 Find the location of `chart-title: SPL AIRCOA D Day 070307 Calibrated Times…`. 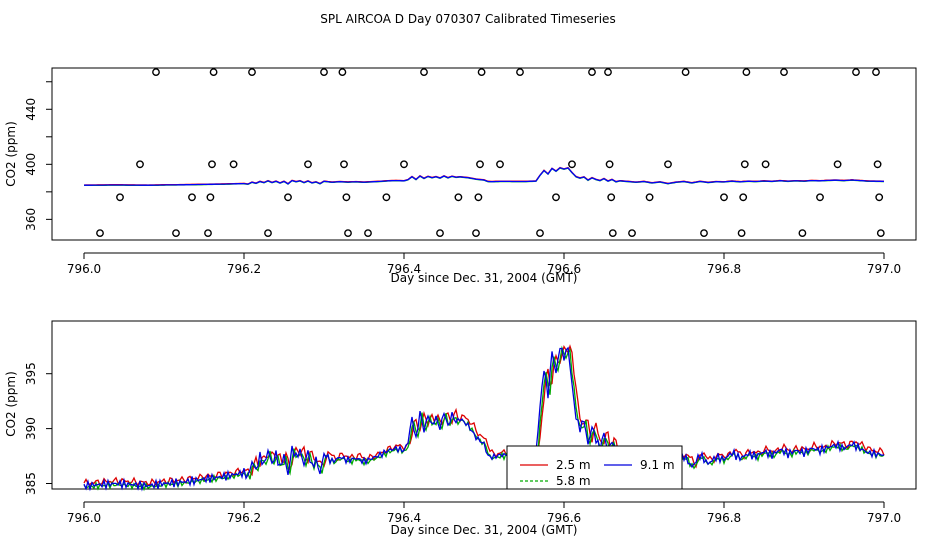

chart-title: SPL AIRCOA D Day 070307 Calibrated Times… is located at coordinates (467, 19).